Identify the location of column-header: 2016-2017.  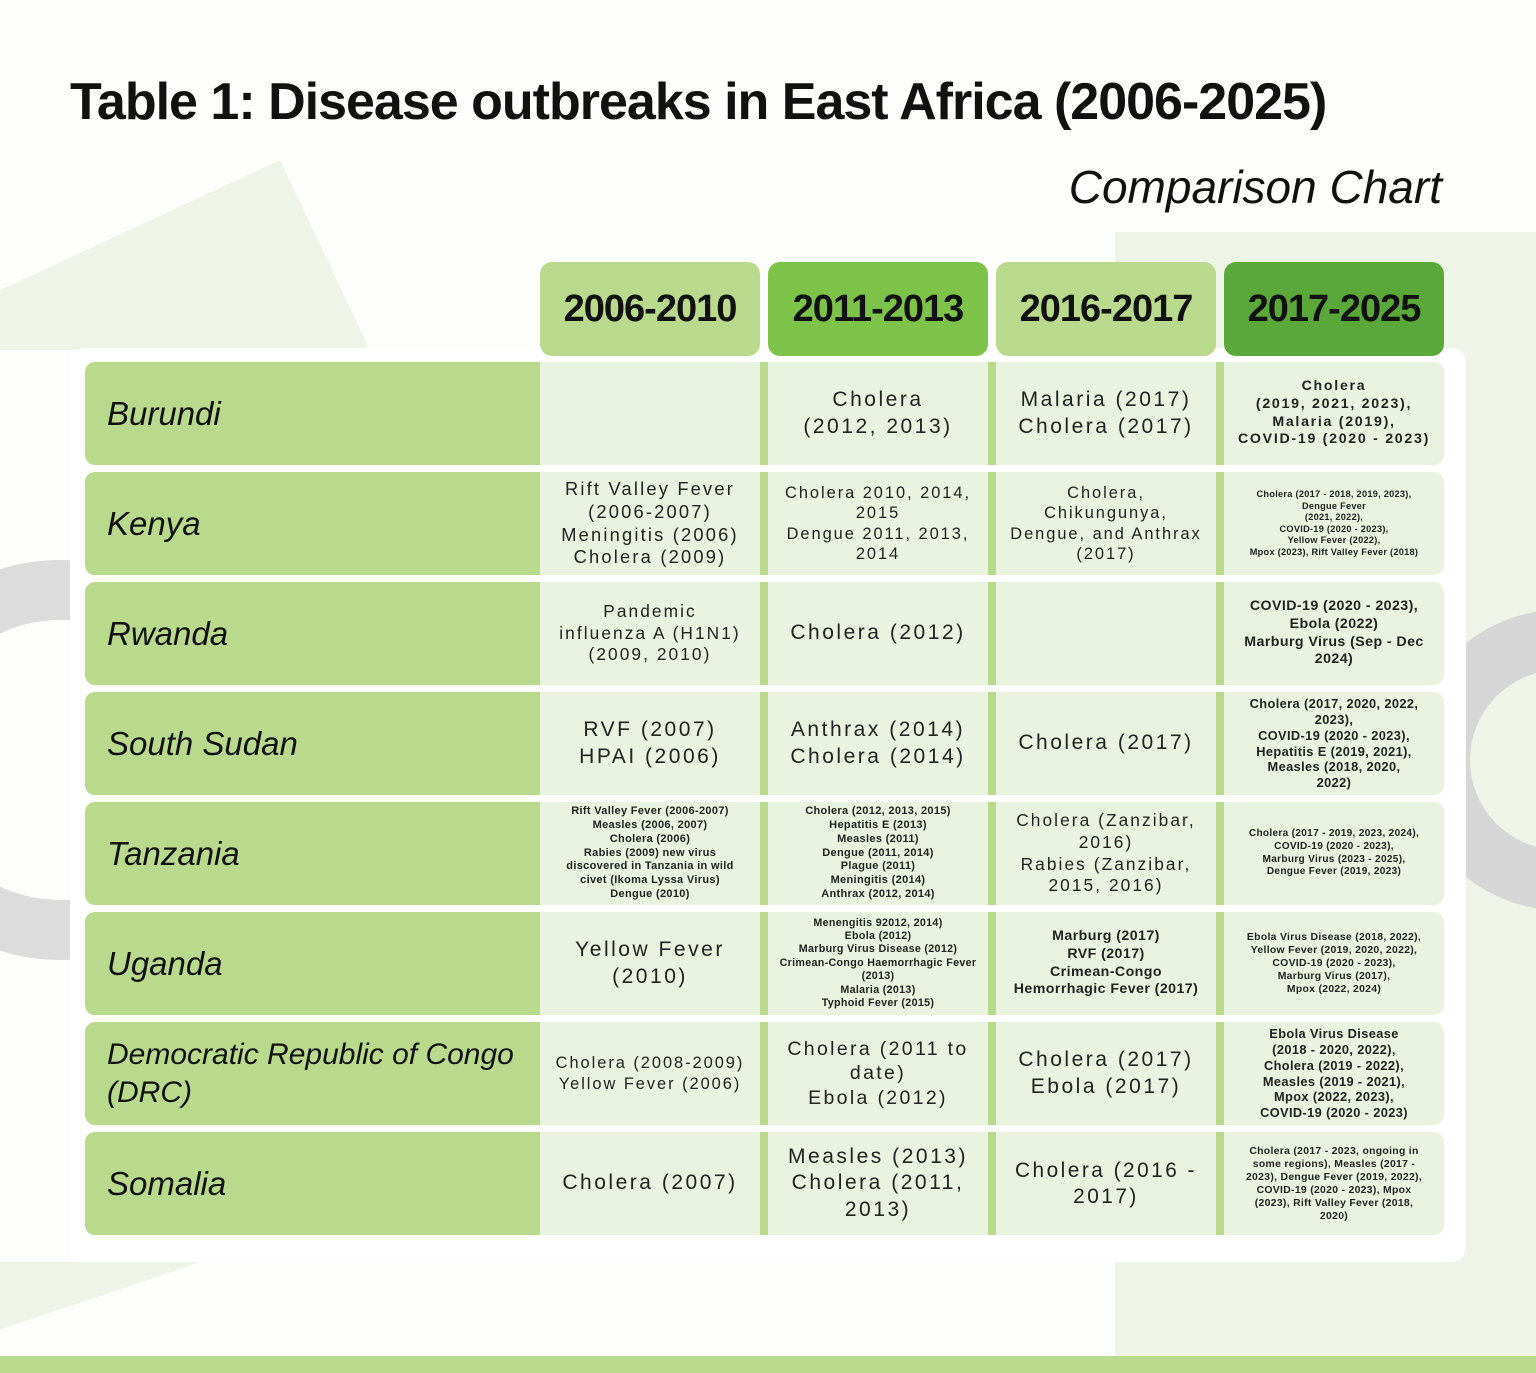
(1106, 309).